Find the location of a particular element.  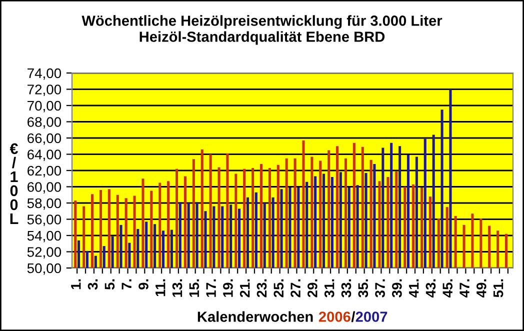

x-tick-label: 23. is located at coordinates (261, 288).